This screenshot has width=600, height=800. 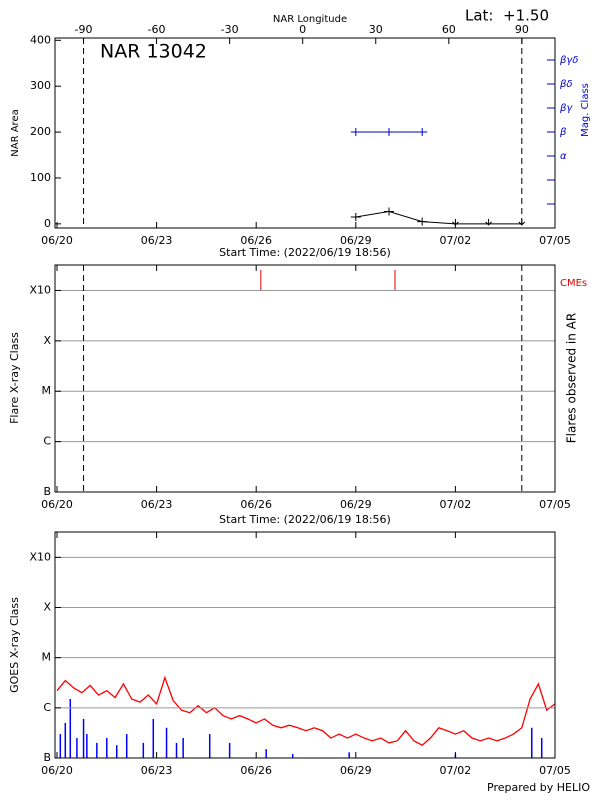 What do you see at coordinates (585, 110) in the screenshot?
I see `y2-axis-label: Mag. Class` at bounding box center [585, 110].